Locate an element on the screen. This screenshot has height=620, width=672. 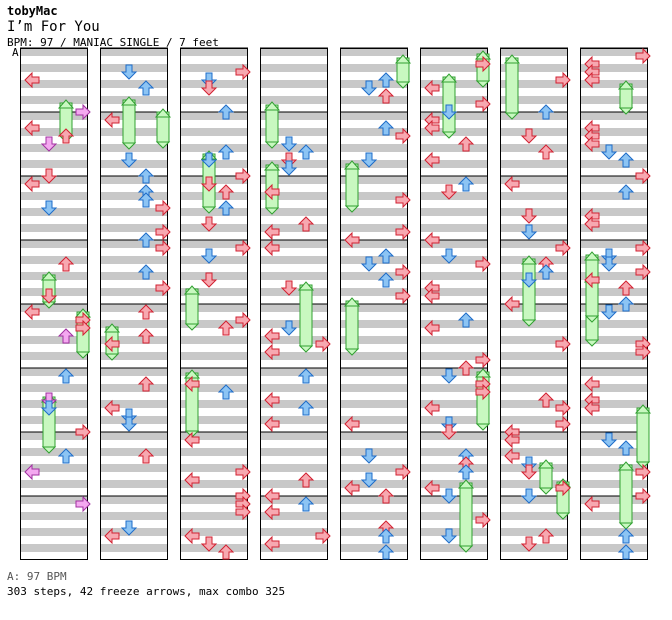
chart-info: BPM: 97 / MANIAC SINGLE / 7 feet is located at coordinates (113, 42).